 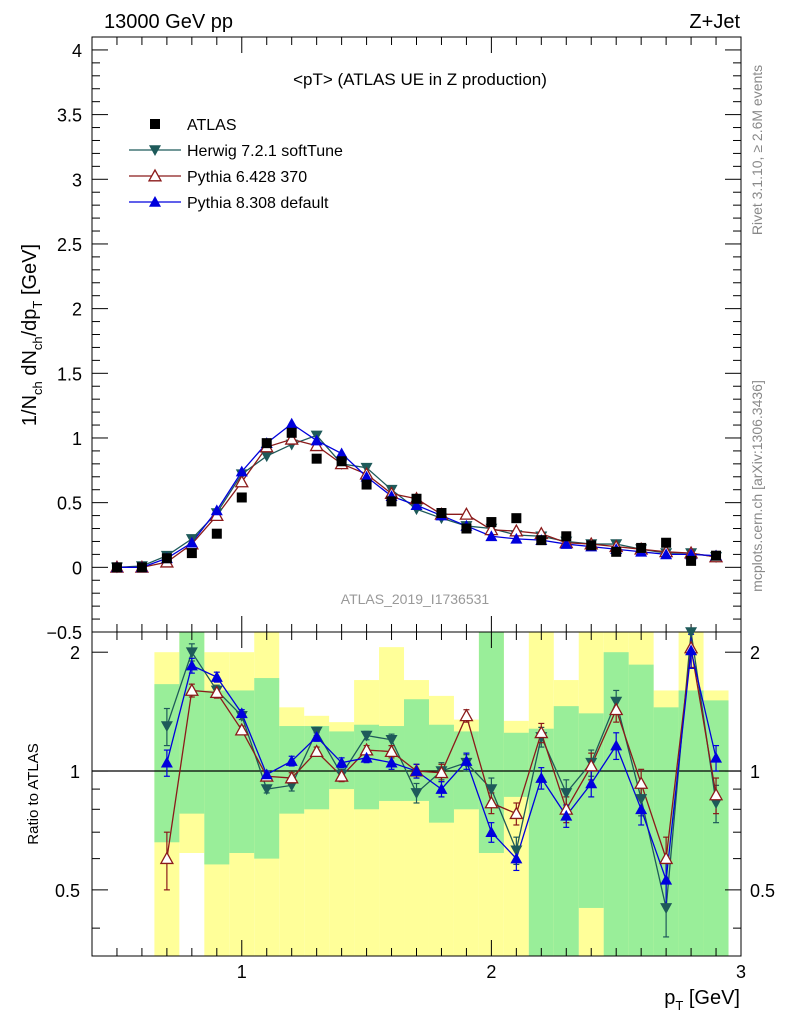 What do you see at coordinates (69, 245) in the screenshot?
I see `y-tick-label: 2.5` at bounding box center [69, 245].